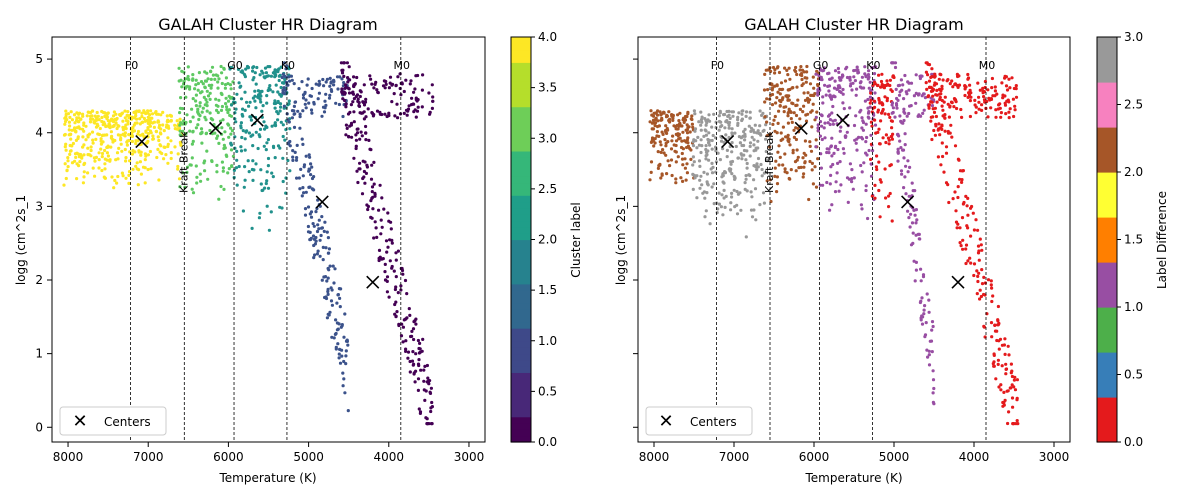 This screenshot has width=1200, height=500. I want to click on left-y-tick-label: 4, so click(39, 133).